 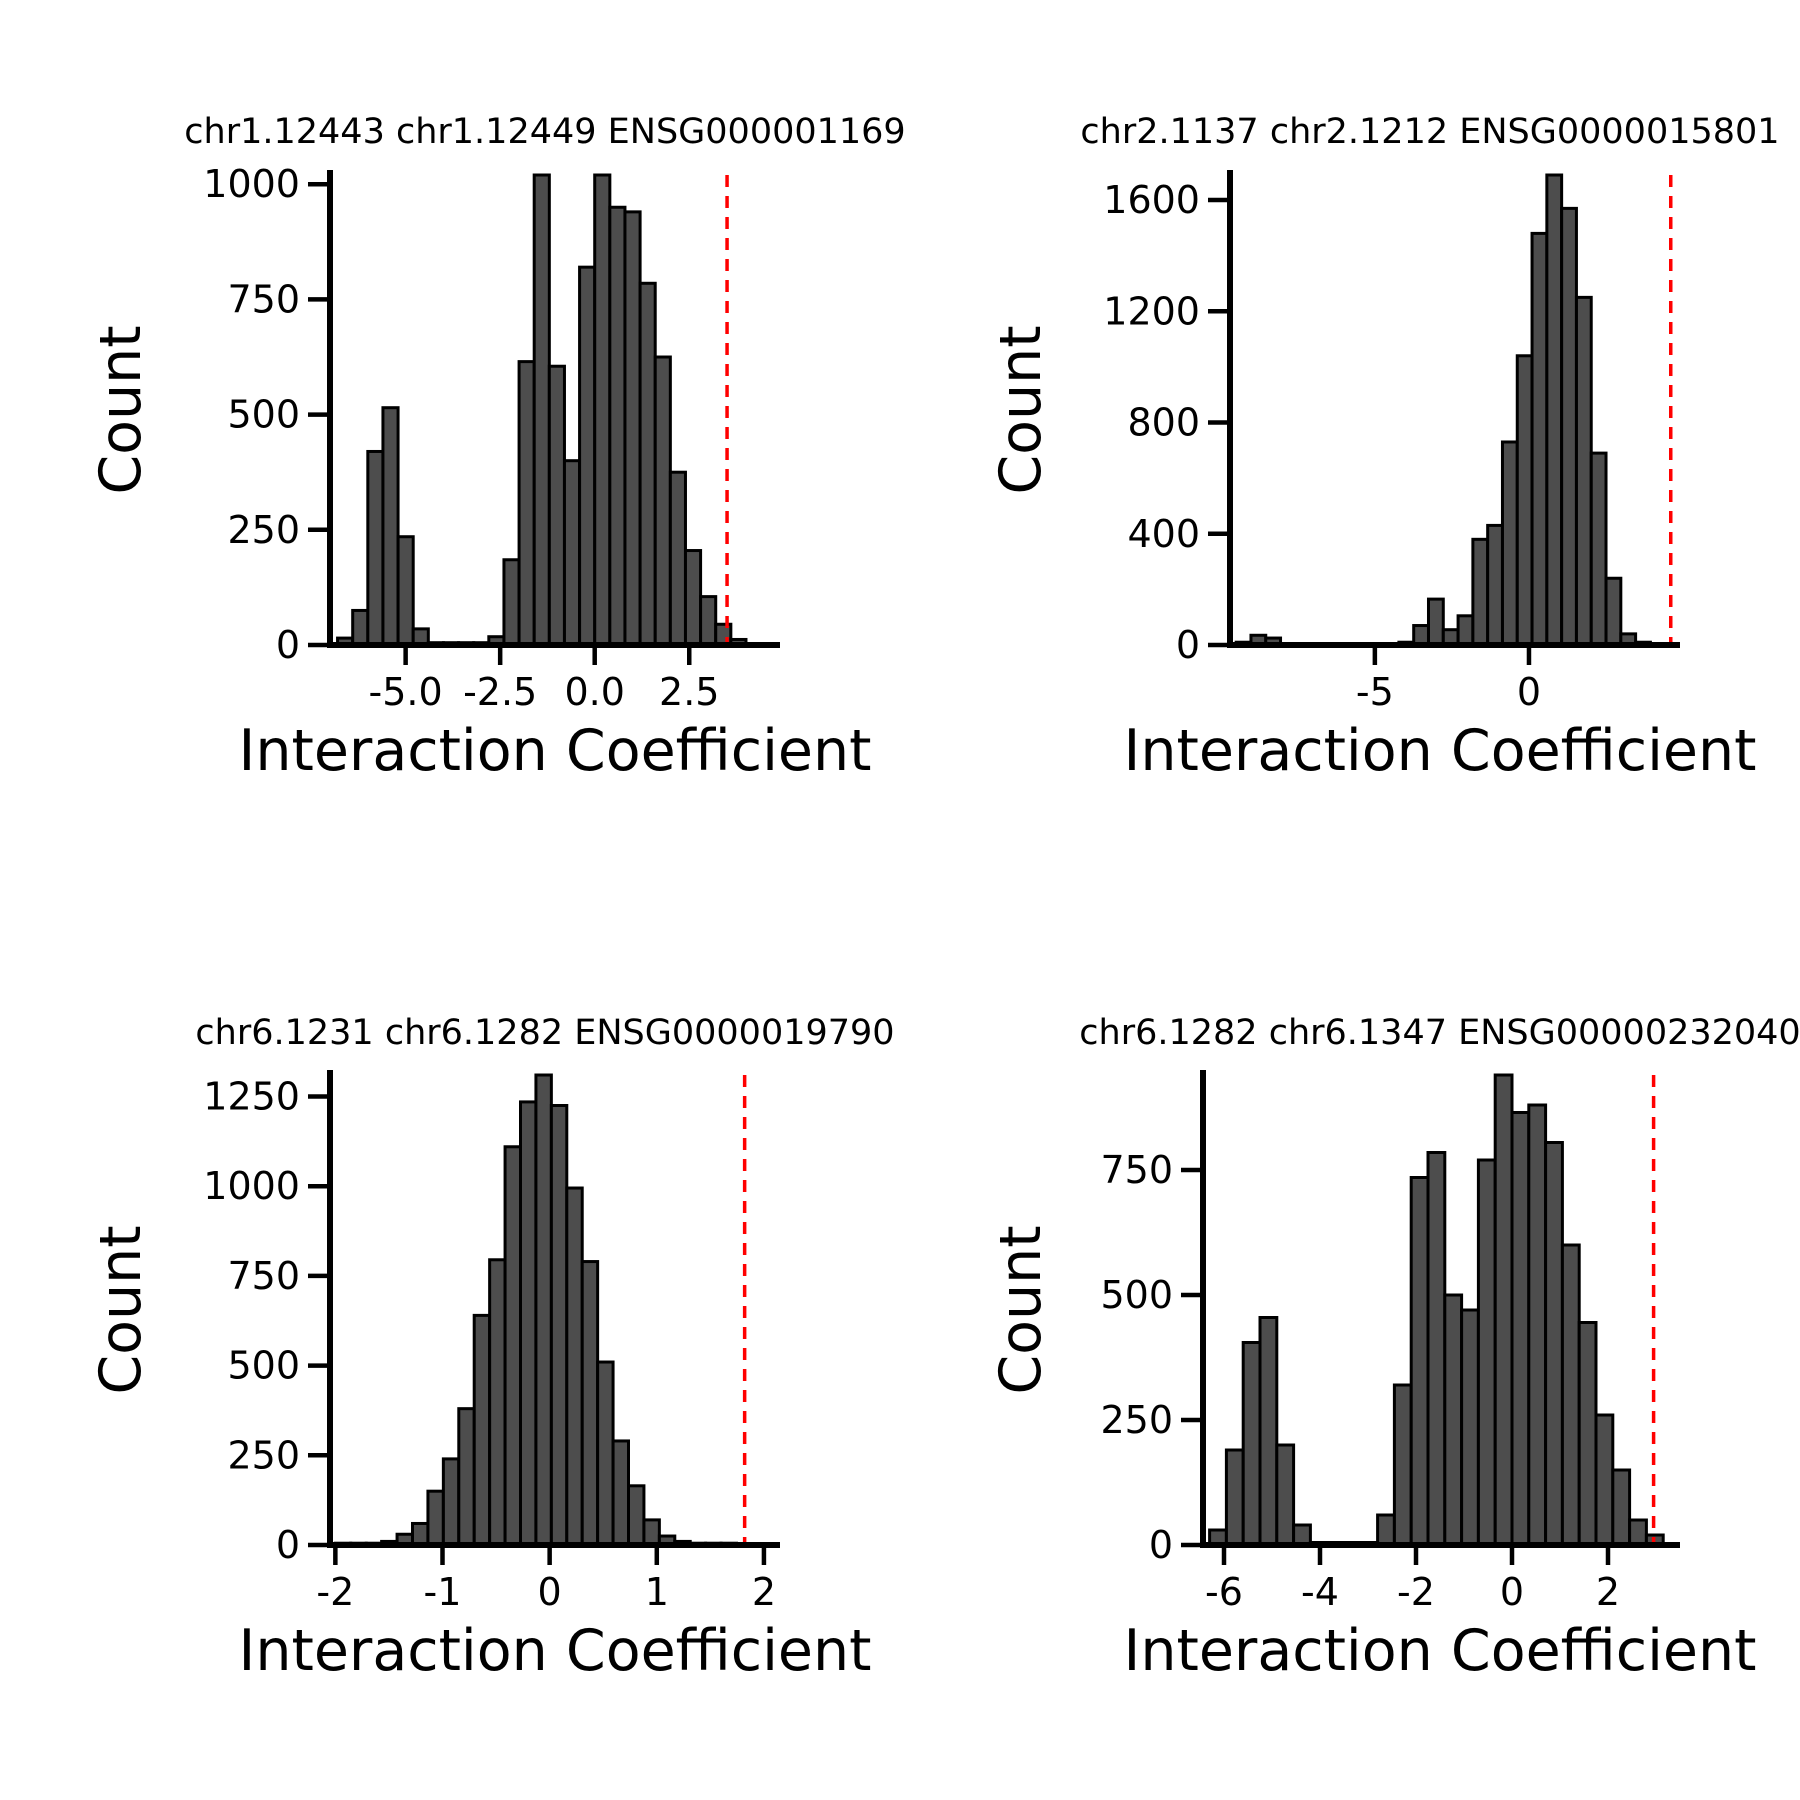 I want to click on x-tick-label: -2, so click(x=1416, y=1592).